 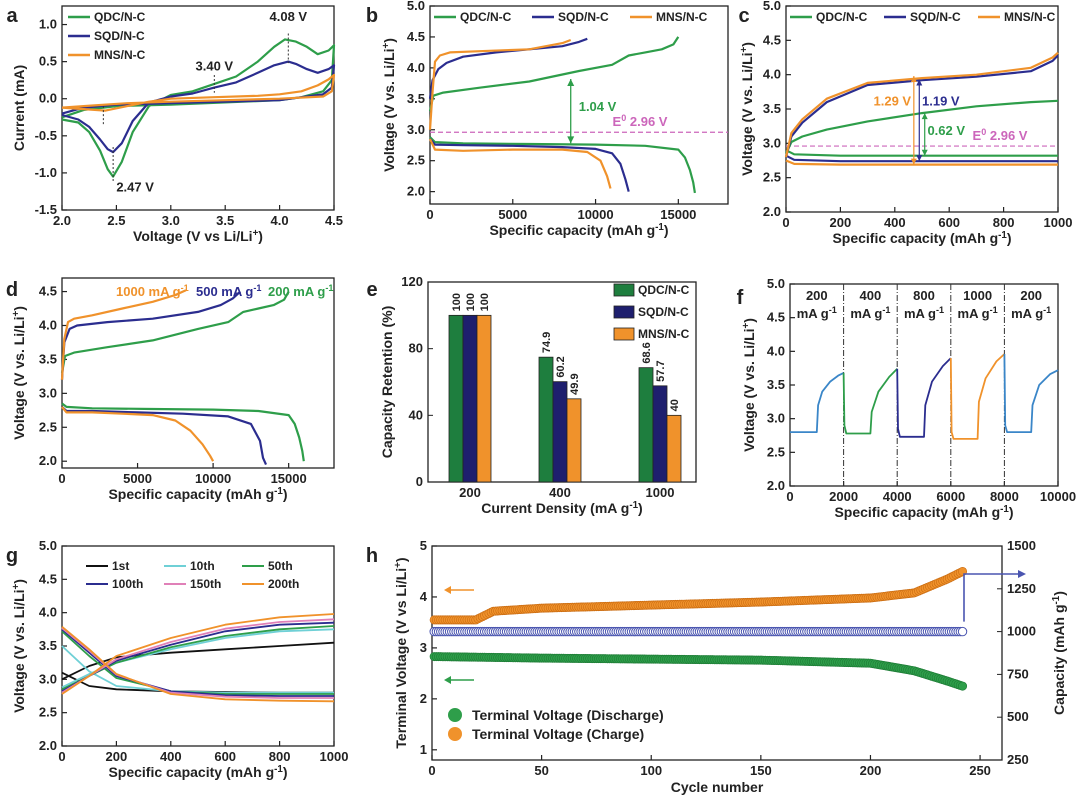 What do you see at coordinates (228, 291) in the screenshot?
I see `rate-label: 500 mA g-1` at bounding box center [228, 291].